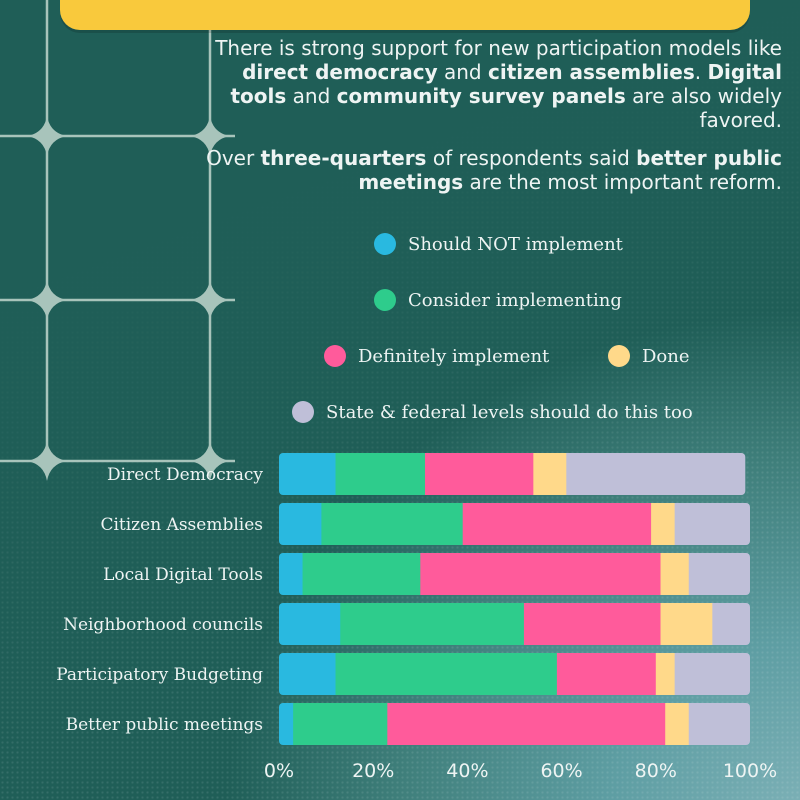 The image size is (800, 800). I want to click on intro-emphasis: better public meetings, so click(570, 170).